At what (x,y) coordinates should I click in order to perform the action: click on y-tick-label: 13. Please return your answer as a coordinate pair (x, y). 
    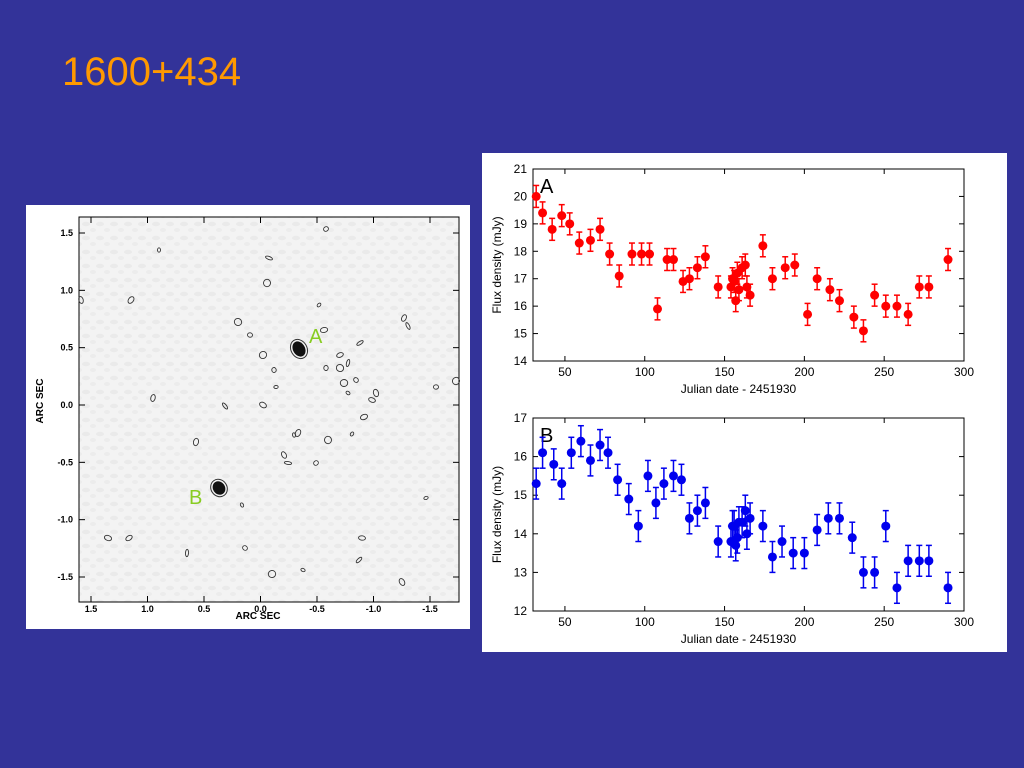
    Looking at the image, I should click on (521, 572).